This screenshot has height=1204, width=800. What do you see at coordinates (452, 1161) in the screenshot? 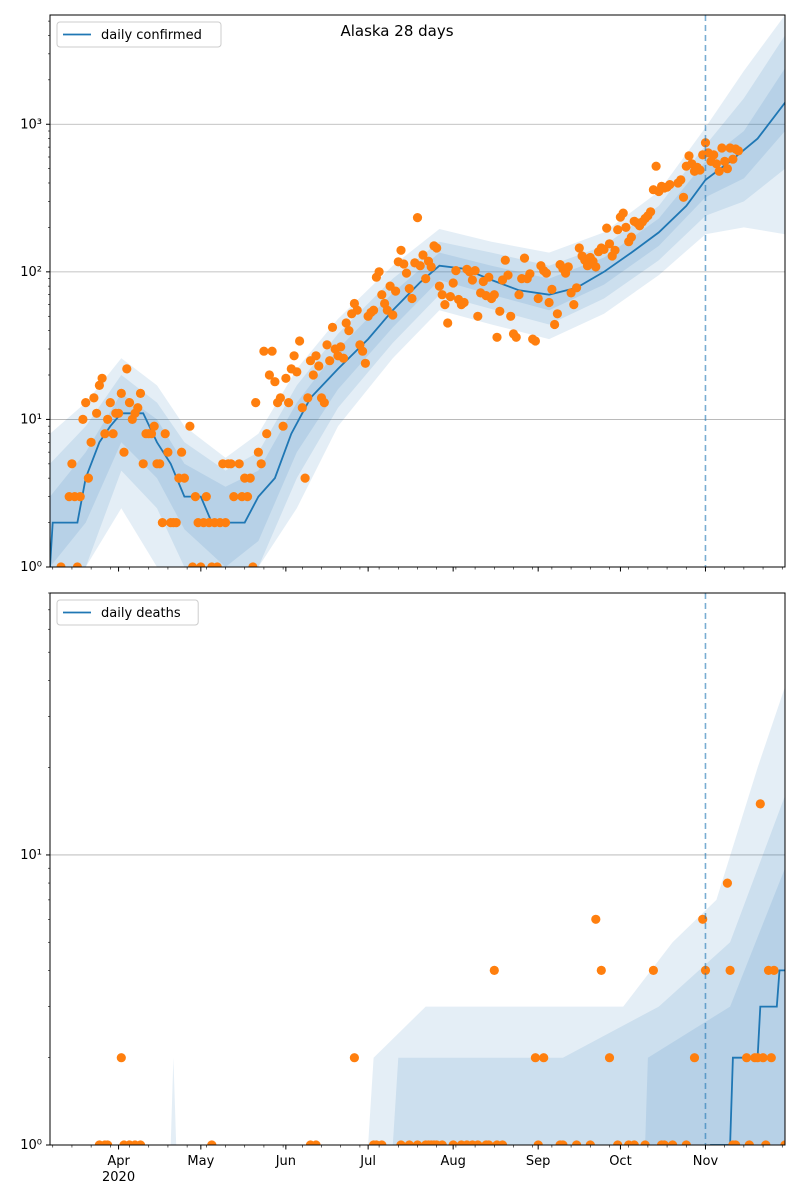
I see `x-tick-label: Aug` at bounding box center [452, 1161].